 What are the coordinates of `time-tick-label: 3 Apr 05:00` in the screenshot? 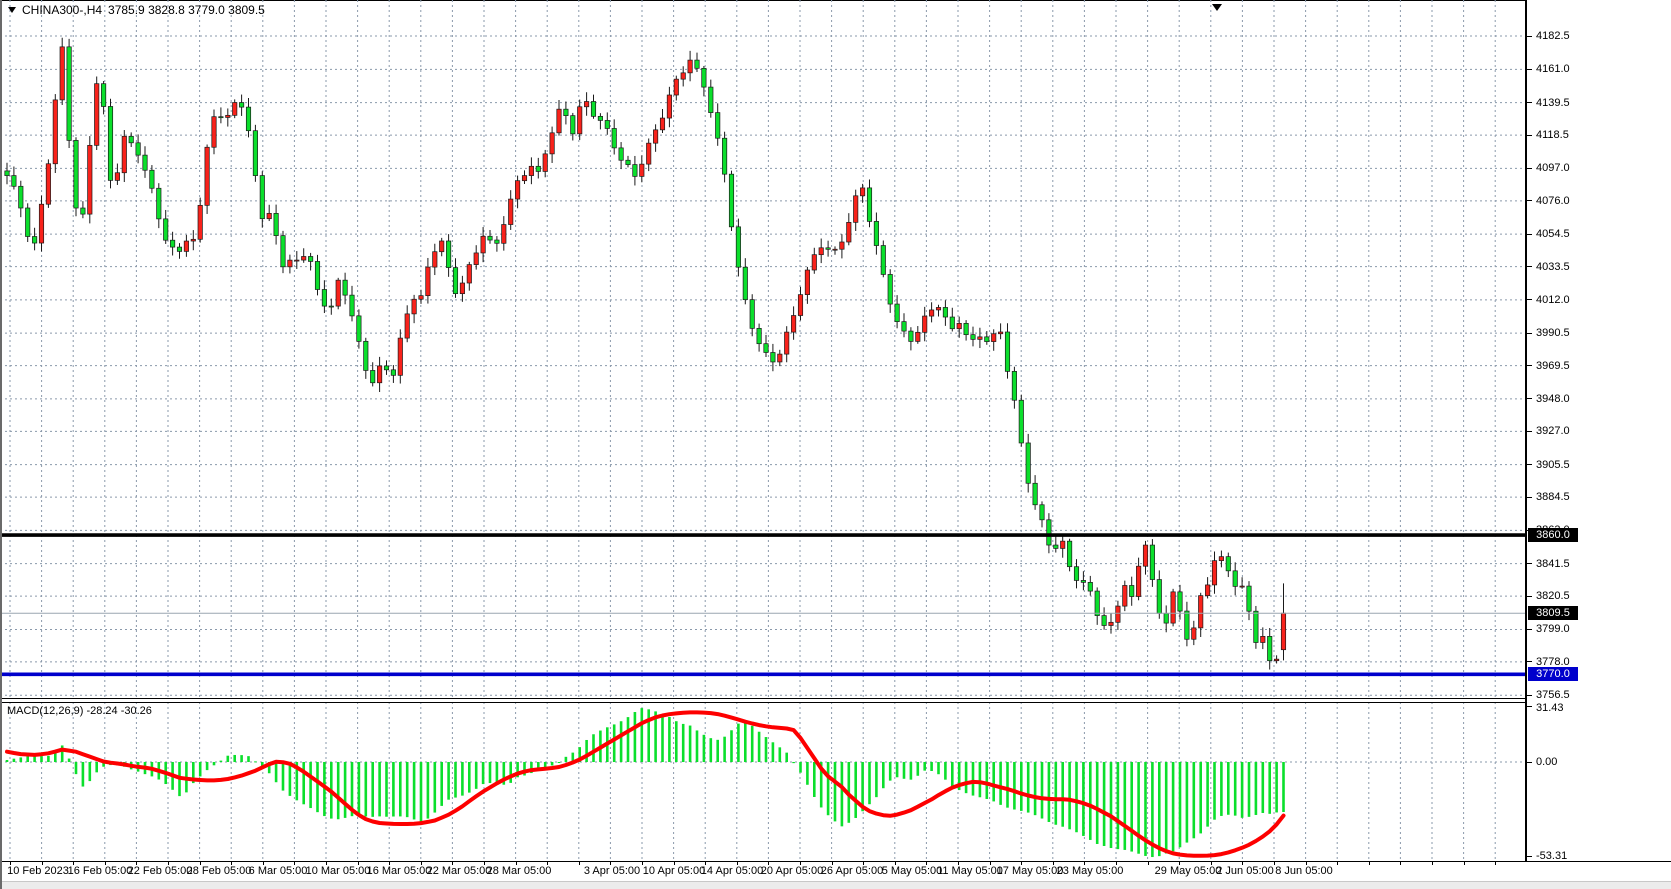 It's located at (612, 871).